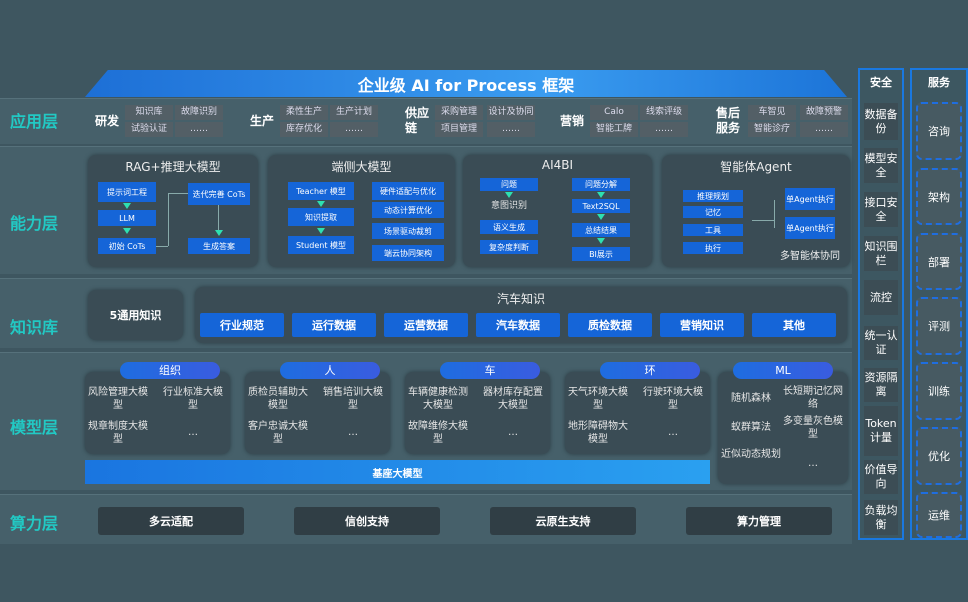  What do you see at coordinates (408, 231) in the screenshot?
I see `ability-box: 场景驱动裁剪` at bounding box center [408, 231].